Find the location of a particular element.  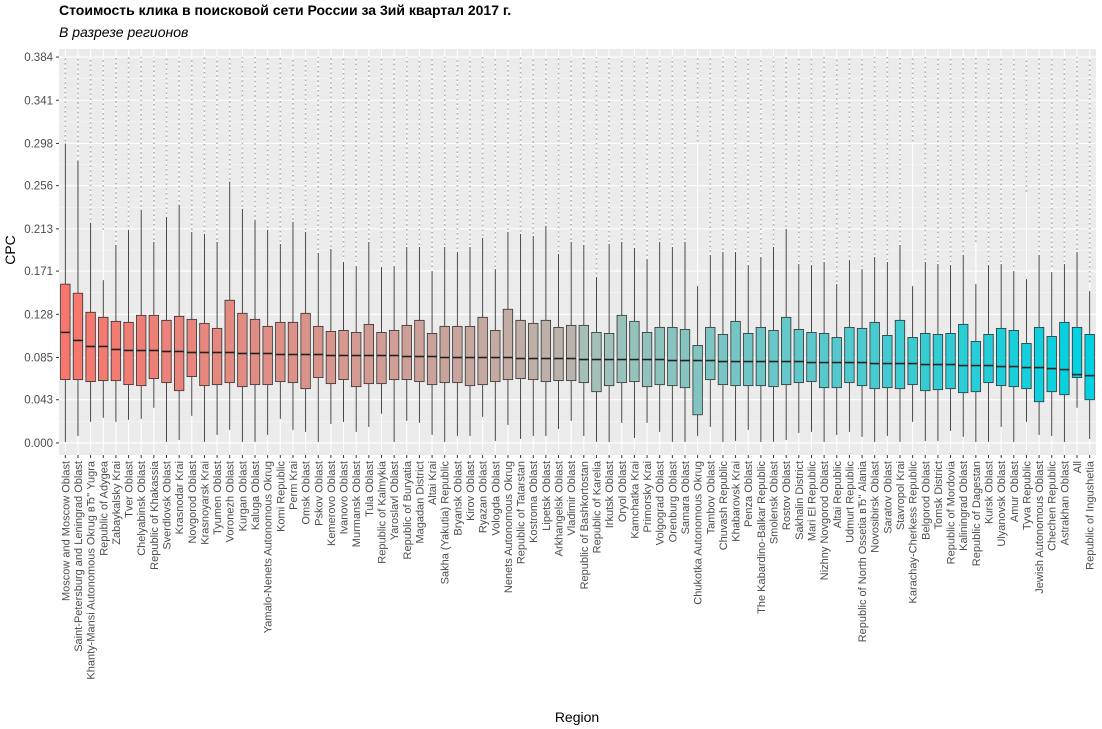

x-tick-label: Saint-Petersburg and Leningrad Oblast is located at coordinates (79, 556).